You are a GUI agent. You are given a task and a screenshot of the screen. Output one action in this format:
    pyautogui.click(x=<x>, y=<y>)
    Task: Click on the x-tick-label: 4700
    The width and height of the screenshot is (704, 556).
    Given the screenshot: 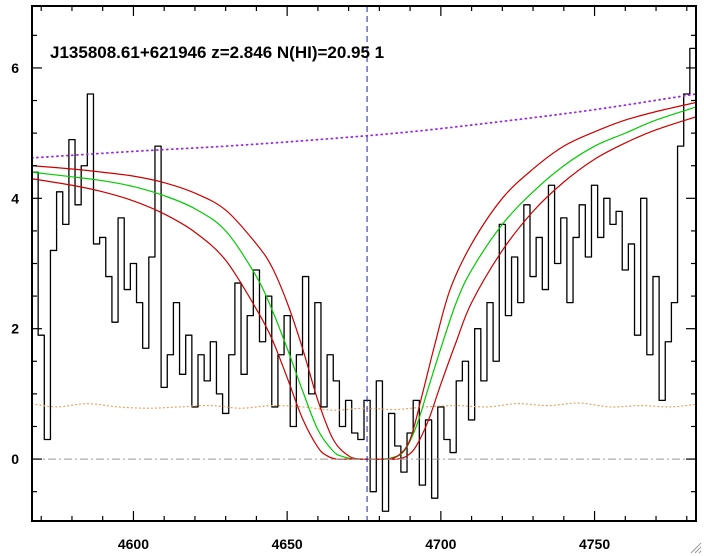 What is the action you would take?
    pyautogui.click(x=440, y=544)
    